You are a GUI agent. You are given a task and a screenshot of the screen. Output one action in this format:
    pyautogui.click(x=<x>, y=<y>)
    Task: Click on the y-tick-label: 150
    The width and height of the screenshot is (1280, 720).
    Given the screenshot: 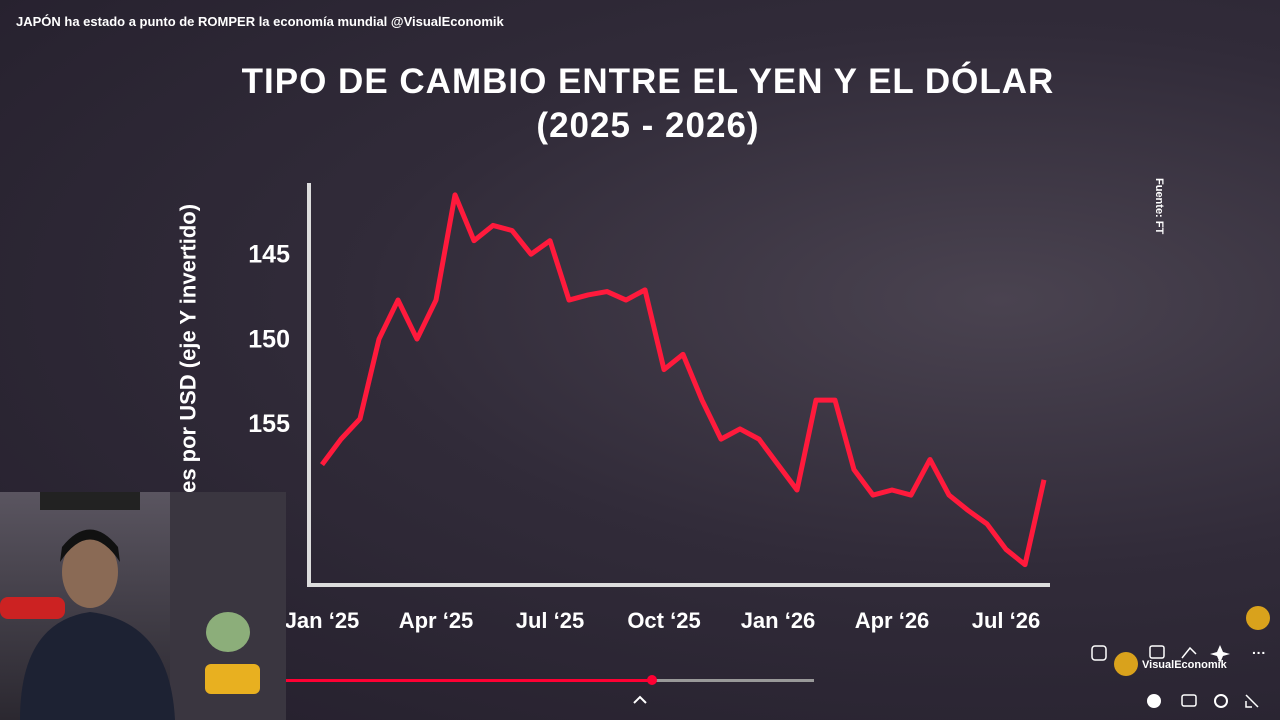 What is the action you would take?
    pyautogui.click(x=269, y=339)
    